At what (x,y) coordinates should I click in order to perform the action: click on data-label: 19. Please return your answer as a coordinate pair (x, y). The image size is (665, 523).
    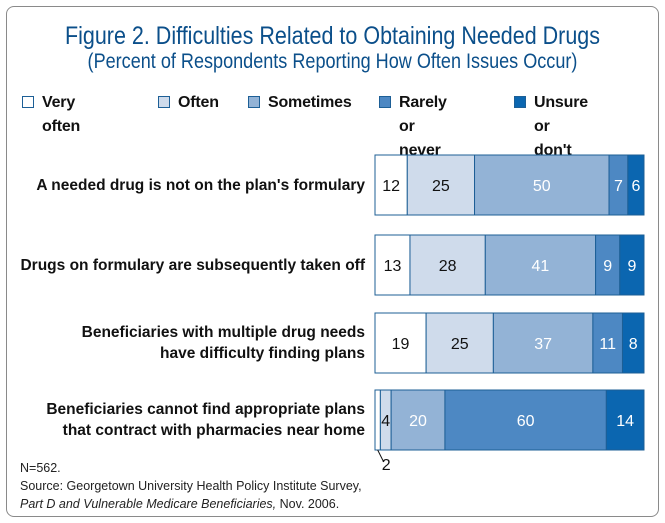
    Looking at the image, I should click on (401, 344).